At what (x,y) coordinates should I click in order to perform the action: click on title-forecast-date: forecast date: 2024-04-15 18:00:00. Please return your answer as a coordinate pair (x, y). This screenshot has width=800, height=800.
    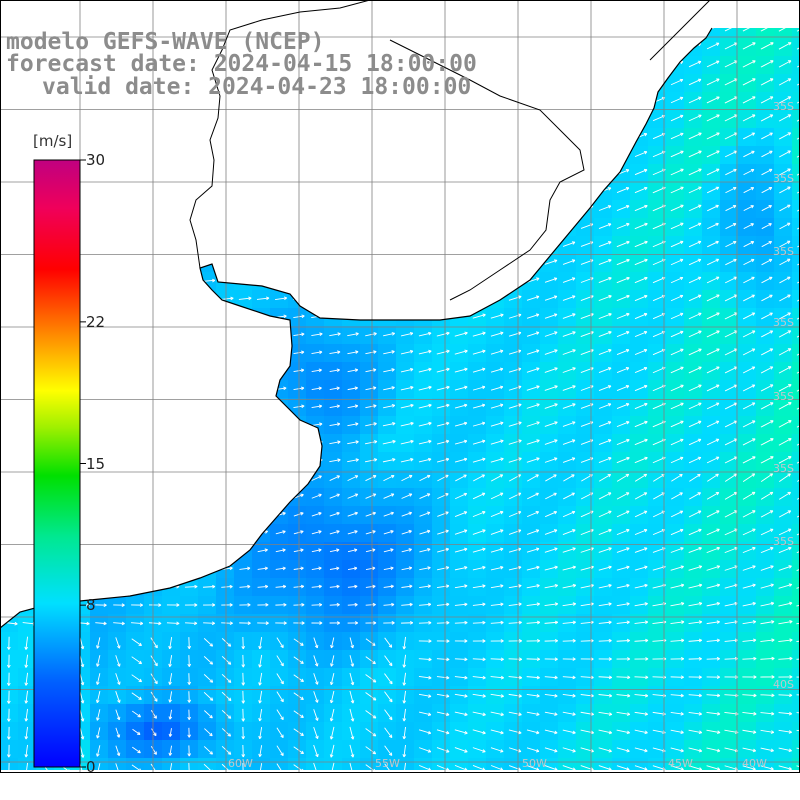
    Looking at the image, I should click on (241, 64).